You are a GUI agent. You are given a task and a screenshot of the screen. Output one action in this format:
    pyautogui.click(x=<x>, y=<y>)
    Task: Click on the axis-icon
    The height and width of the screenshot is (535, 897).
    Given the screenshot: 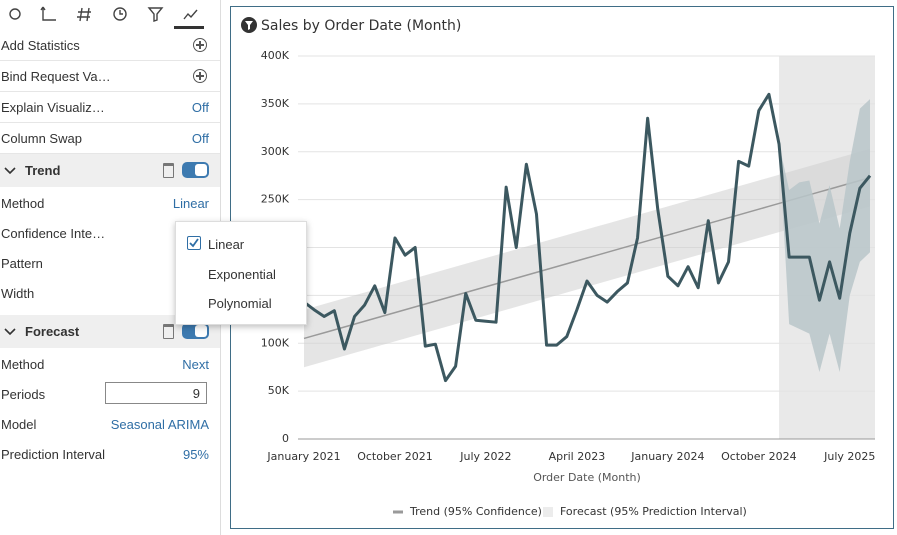 What is the action you would take?
    pyautogui.click(x=48, y=13)
    